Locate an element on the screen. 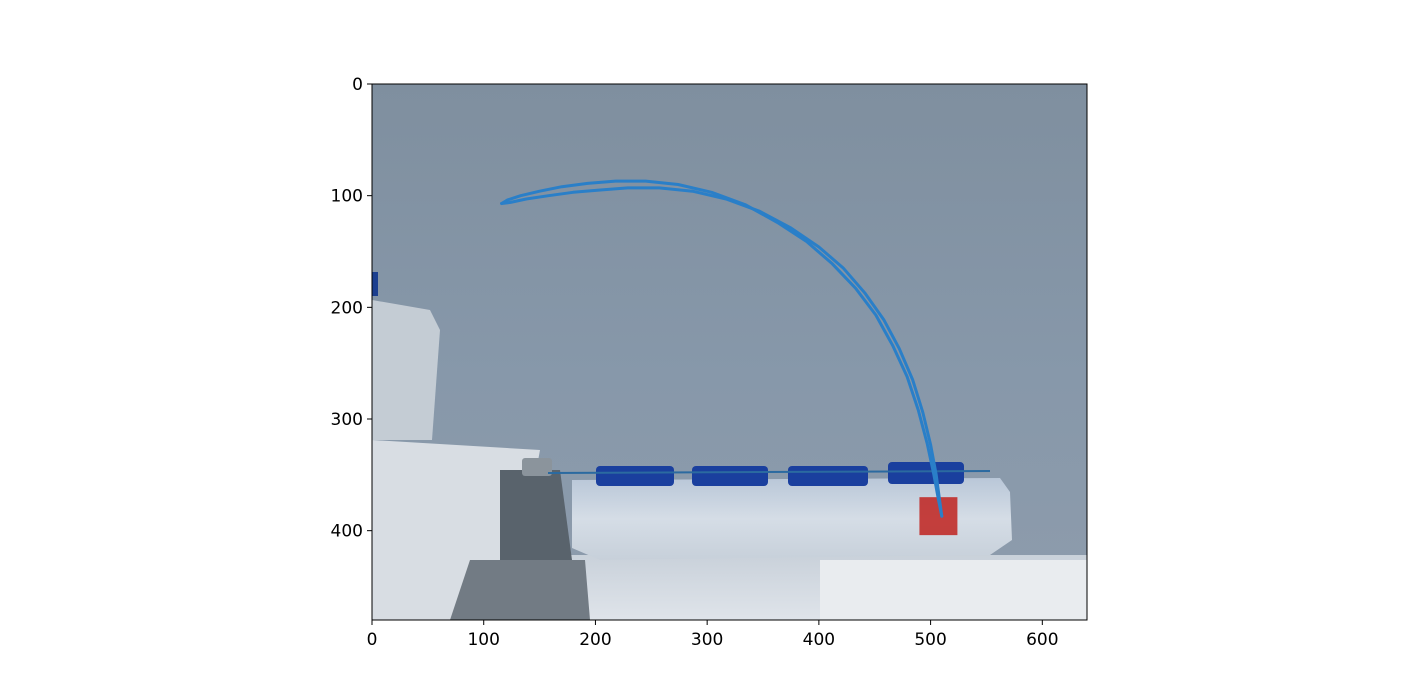 The image size is (1422, 697). x-tick-label: 300 is located at coordinates (707, 640).